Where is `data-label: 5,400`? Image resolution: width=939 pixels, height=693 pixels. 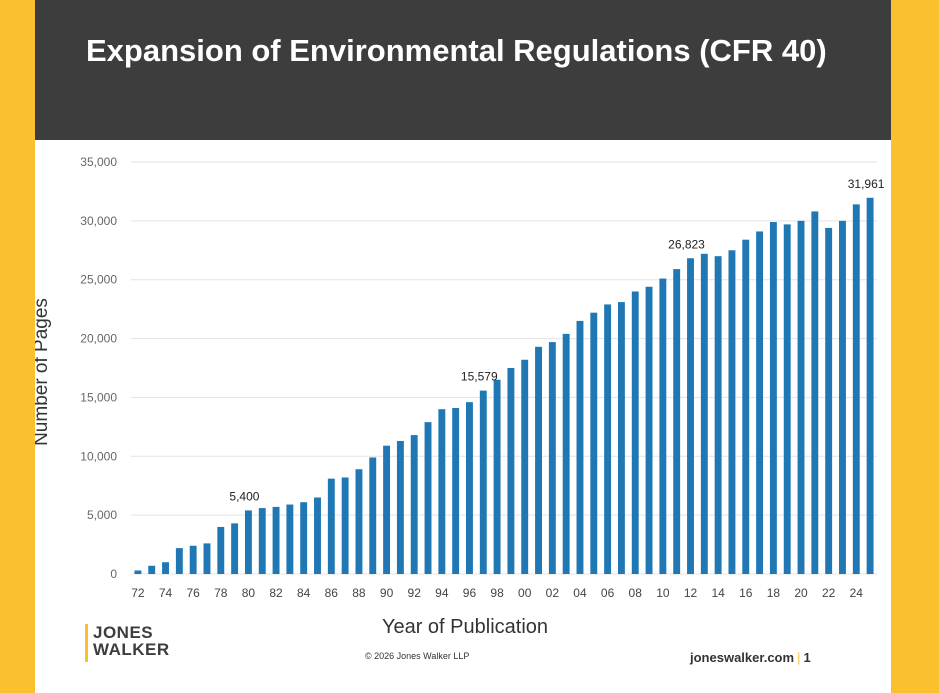
data-label: 5,400 is located at coordinates (244, 496).